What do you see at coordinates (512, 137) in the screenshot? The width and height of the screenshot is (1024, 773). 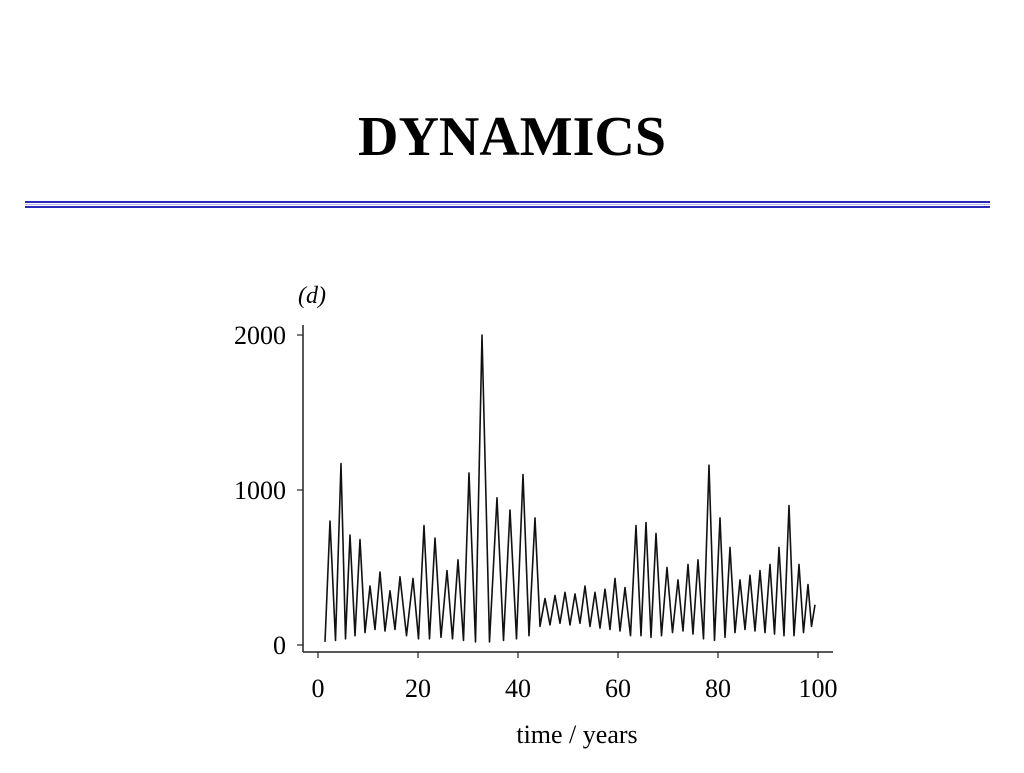 I see `slide-title: DYNAMICS` at bounding box center [512, 137].